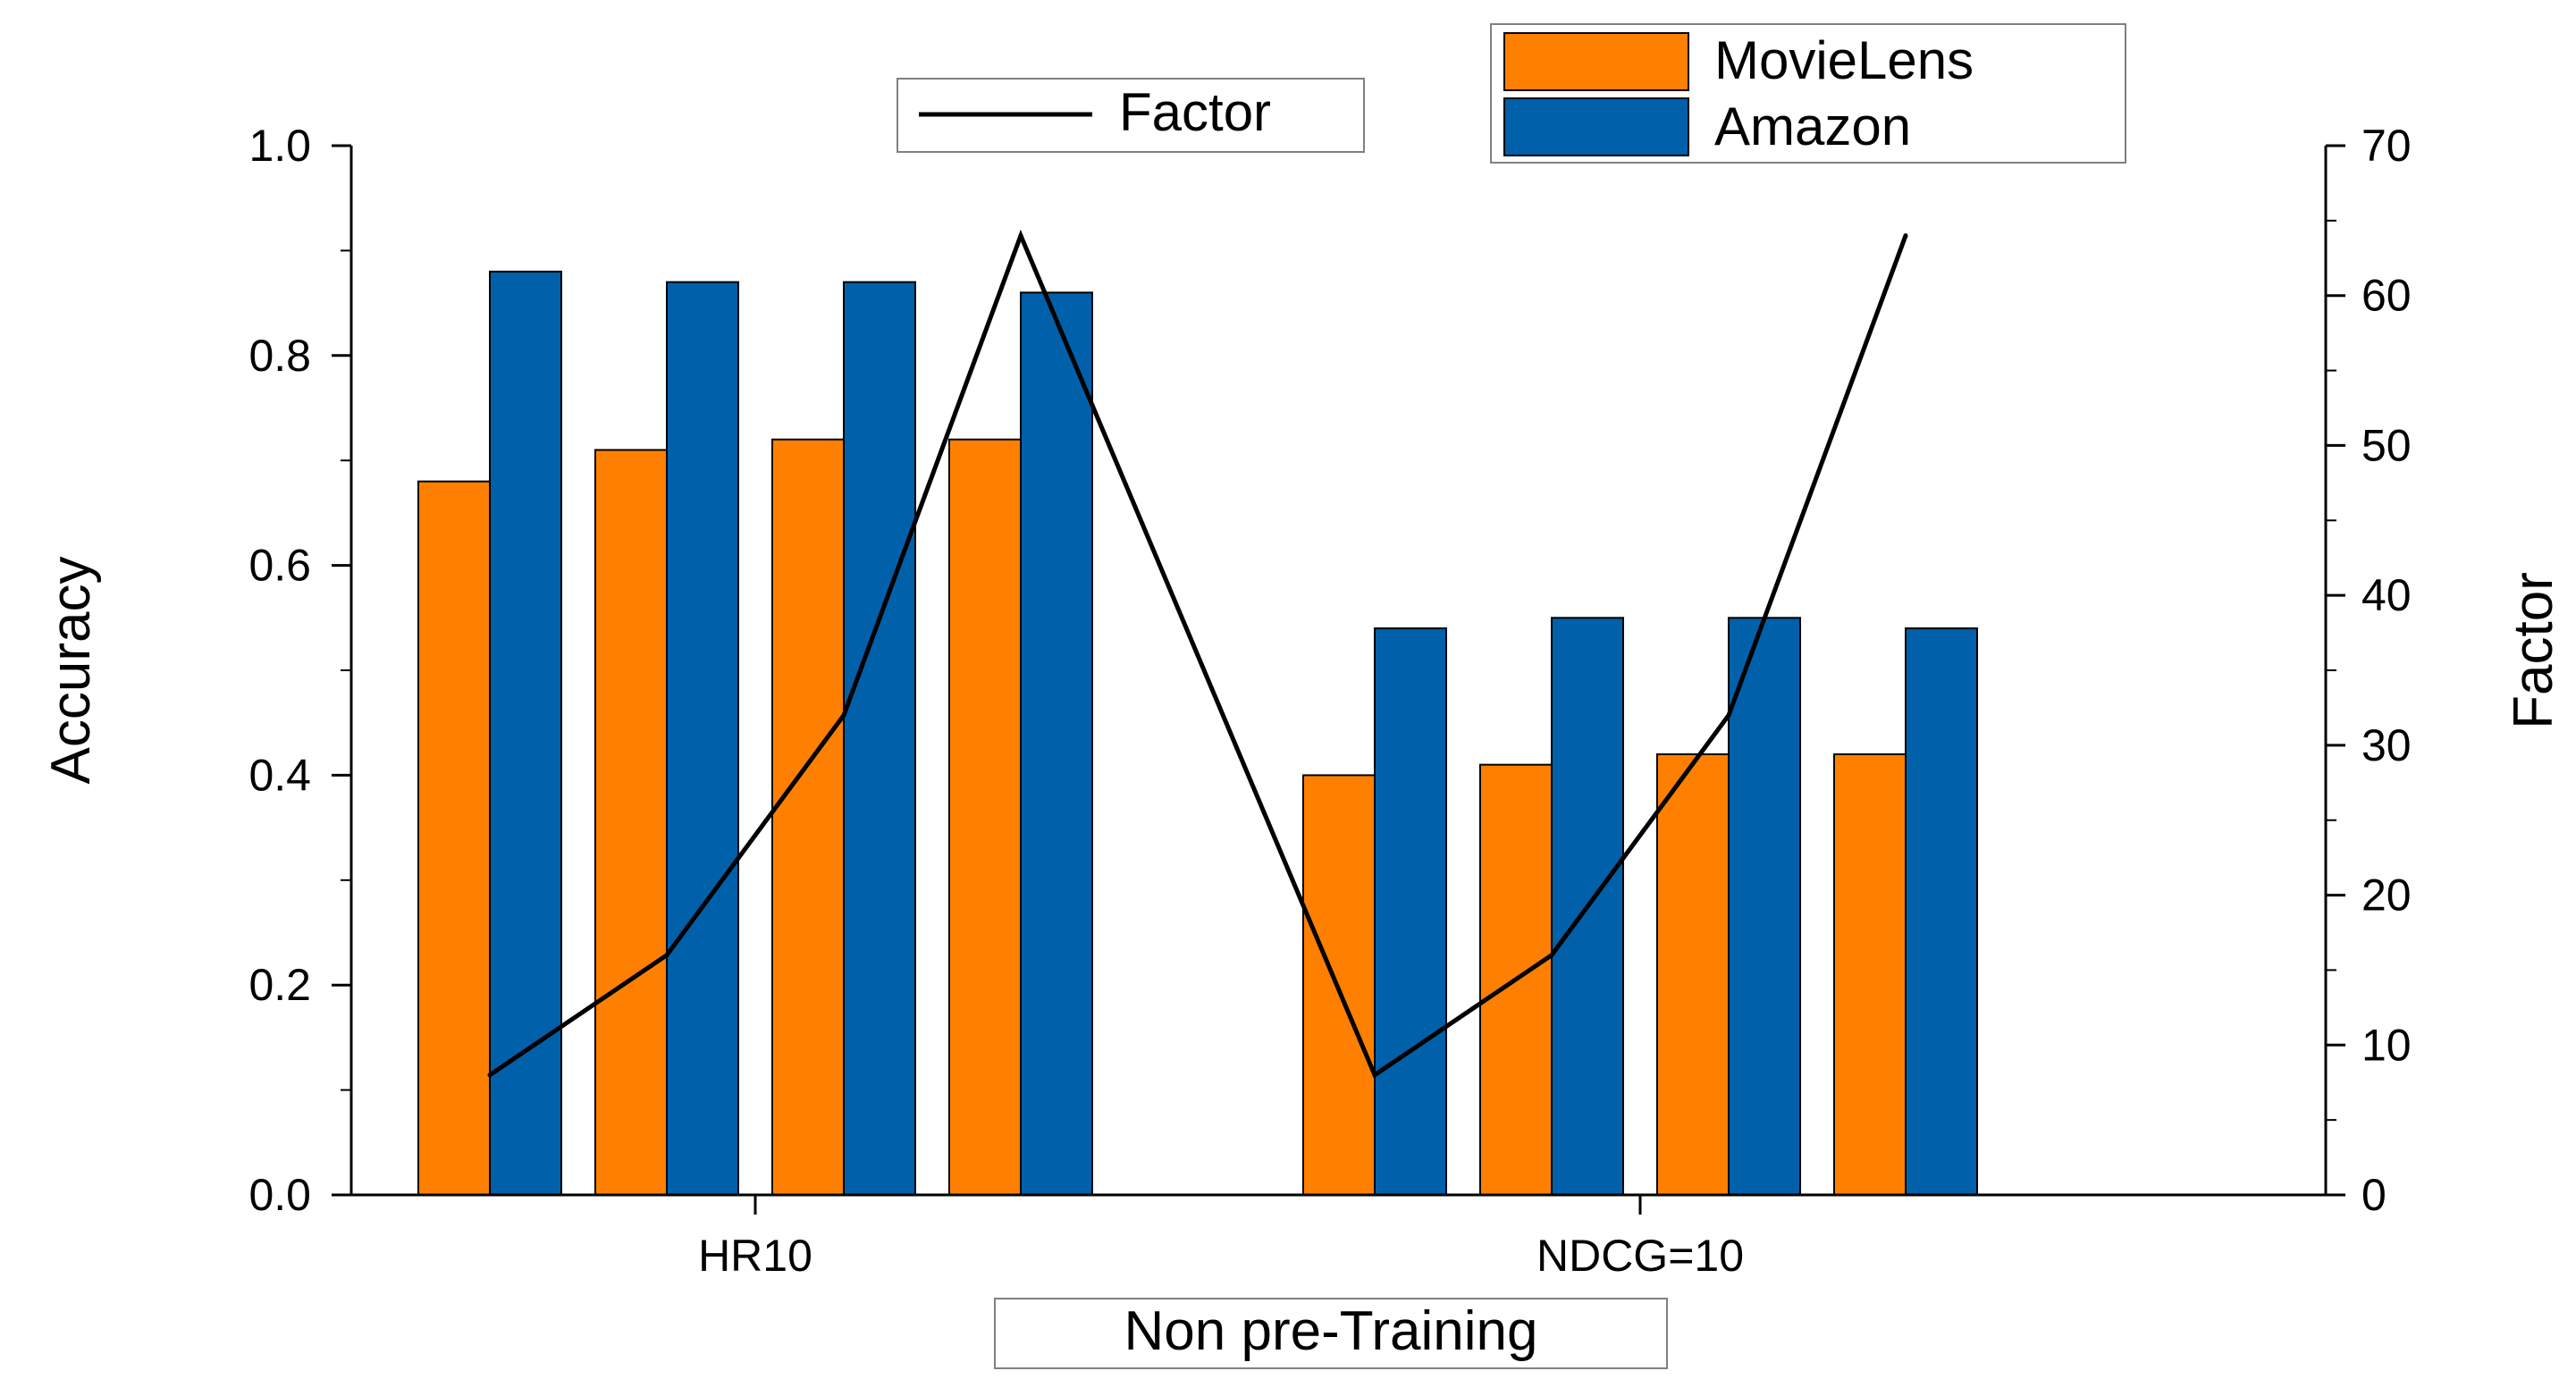 The height and width of the screenshot is (1396, 2576). I want to click on y2-tick-label-7: 70, so click(2387, 146).